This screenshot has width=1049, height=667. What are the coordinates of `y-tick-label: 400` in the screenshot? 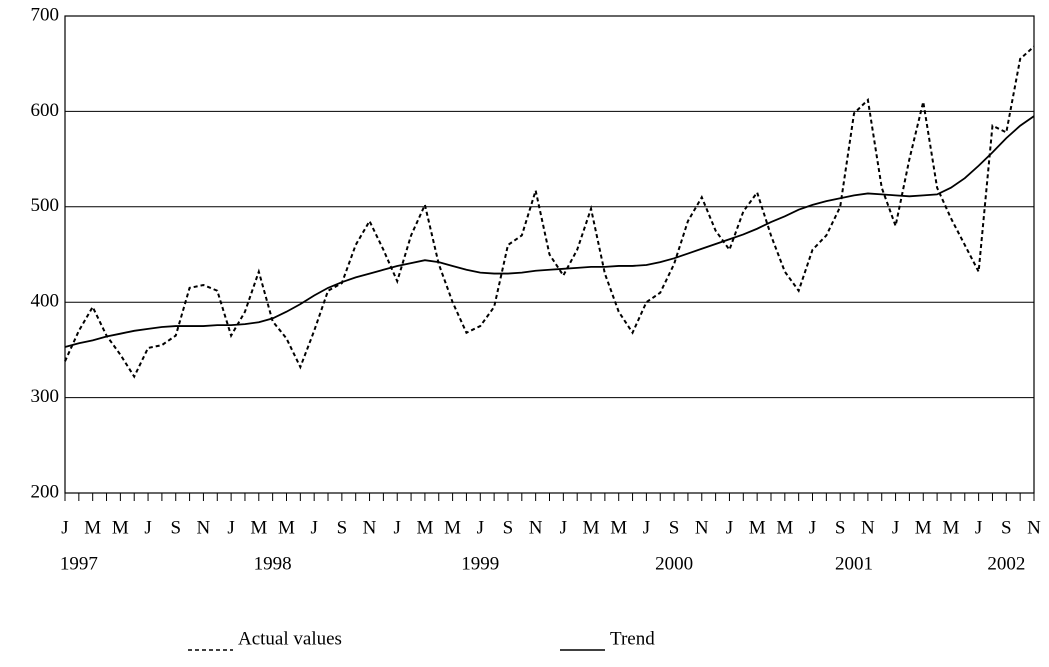 It's located at (45, 301).